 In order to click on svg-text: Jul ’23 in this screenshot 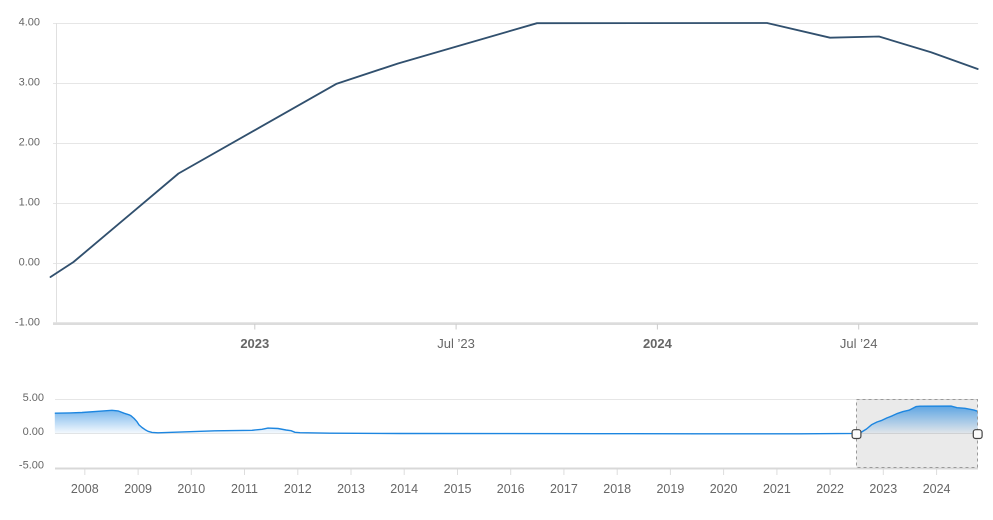, I will do `click(456, 343)`.